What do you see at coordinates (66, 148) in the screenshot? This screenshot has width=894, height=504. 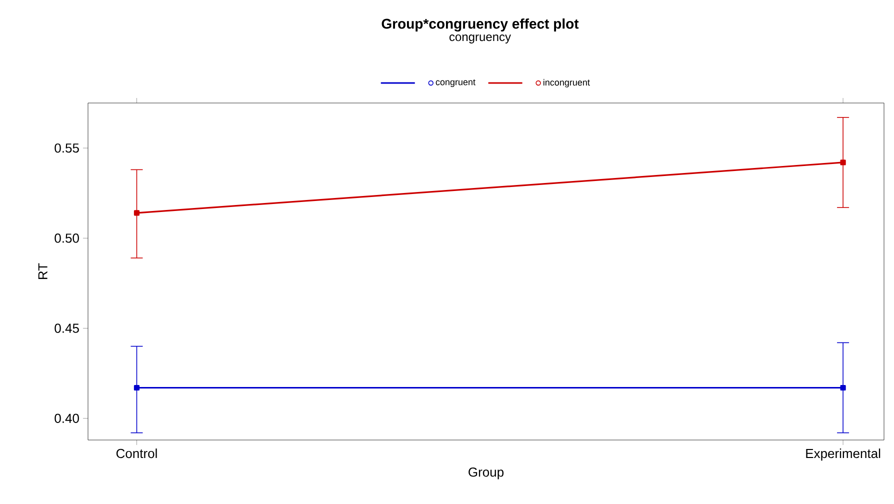 I see `y-tick-label: 0.55` at bounding box center [66, 148].